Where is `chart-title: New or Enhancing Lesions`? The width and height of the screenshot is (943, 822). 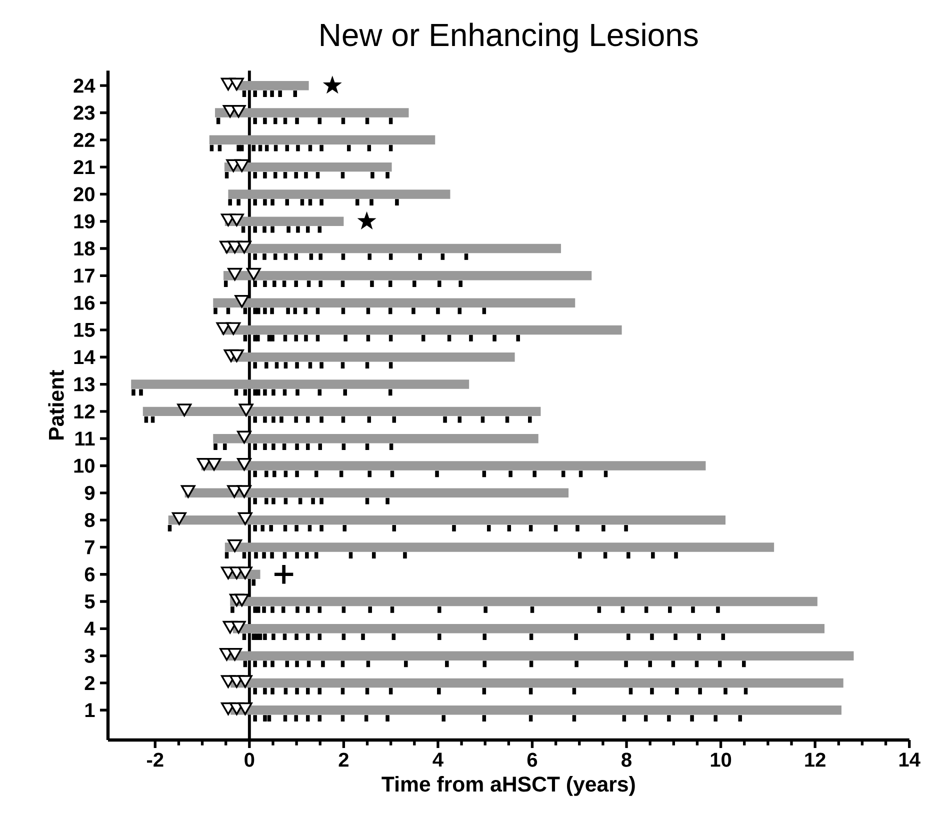
chart-title: New or Enhancing Lesions is located at coordinates (509, 37).